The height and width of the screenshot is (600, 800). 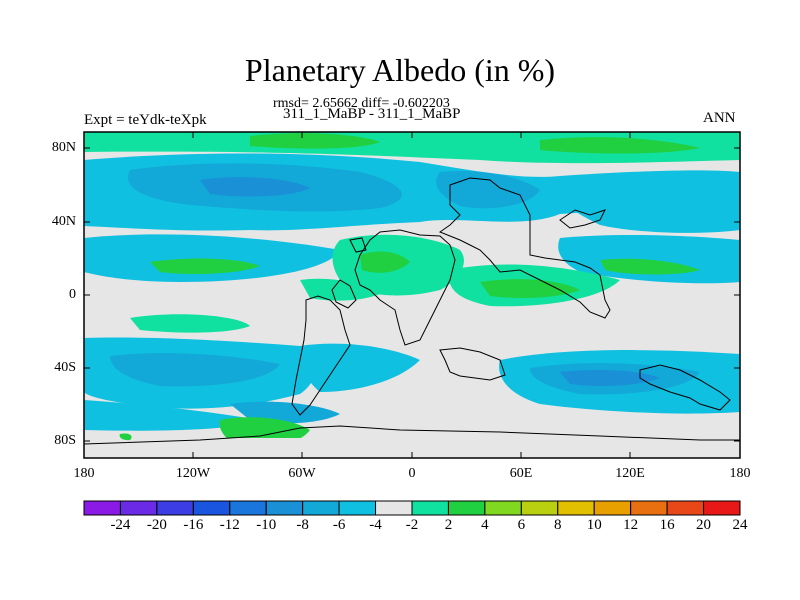 What do you see at coordinates (704, 525) in the screenshot?
I see `colorbar-label: 20` at bounding box center [704, 525].